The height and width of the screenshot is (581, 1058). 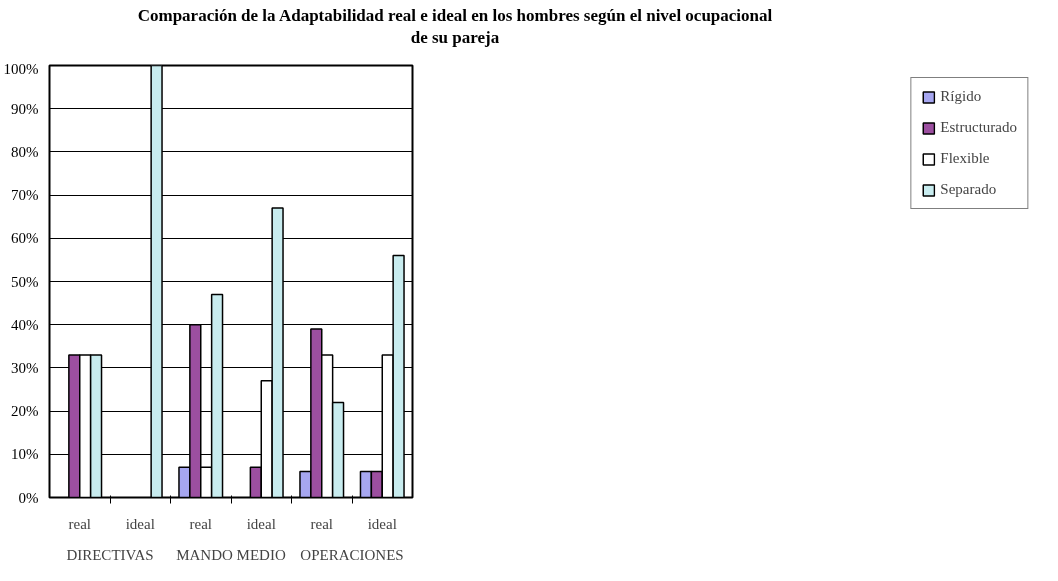 What do you see at coordinates (110, 554) in the screenshot?
I see `text: DIRECTIVAS` at bounding box center [110, 554].